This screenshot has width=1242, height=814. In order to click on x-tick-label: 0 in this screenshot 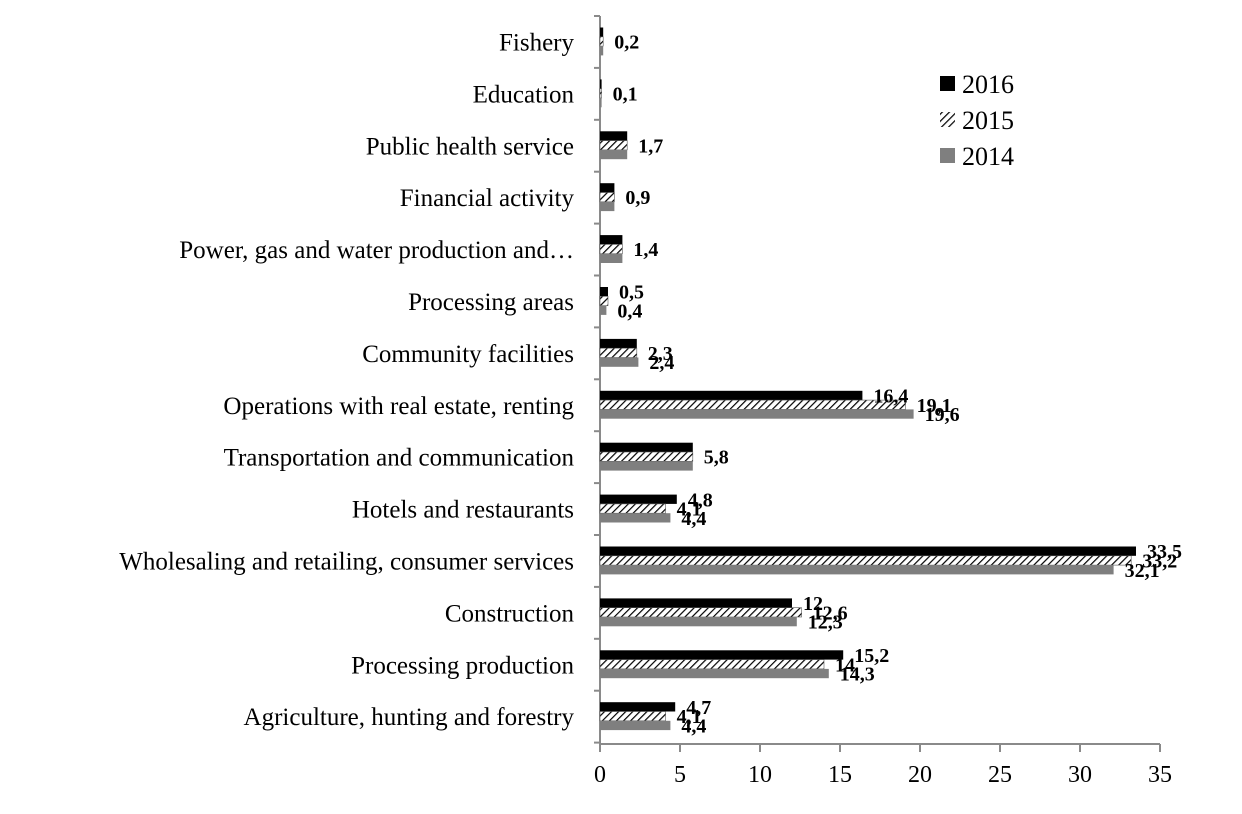, I will do `click(600, 775)`.